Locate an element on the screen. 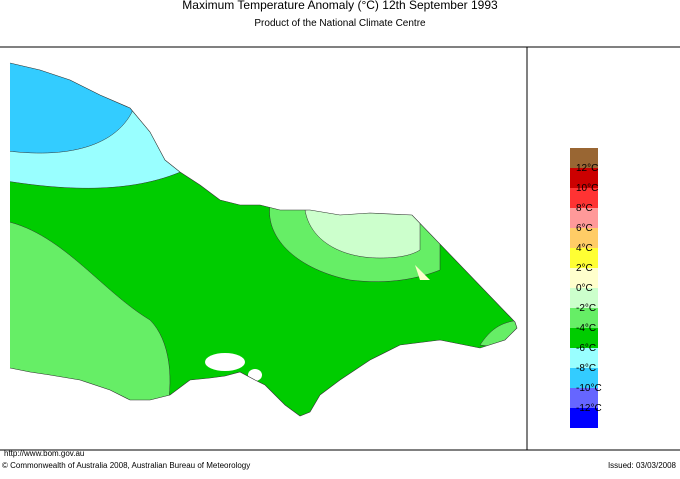 Image resolution: width=680 pixels, height=479 pixels. legend-label: 4°C is located at coordinates (584, 248).